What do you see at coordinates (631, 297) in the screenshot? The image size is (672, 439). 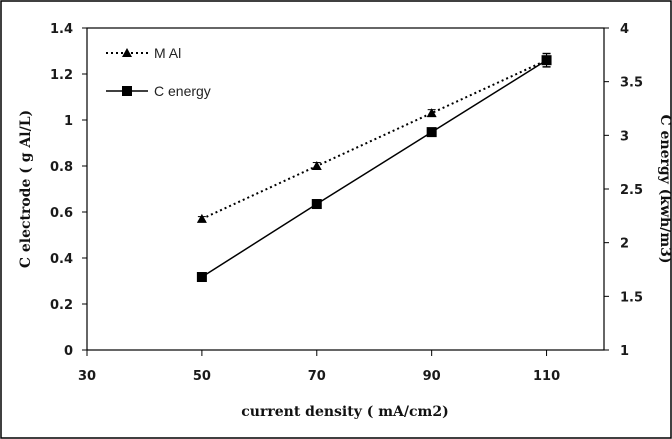 I see `y2-tick-label: 1.5` at bounding box center [631, 297].